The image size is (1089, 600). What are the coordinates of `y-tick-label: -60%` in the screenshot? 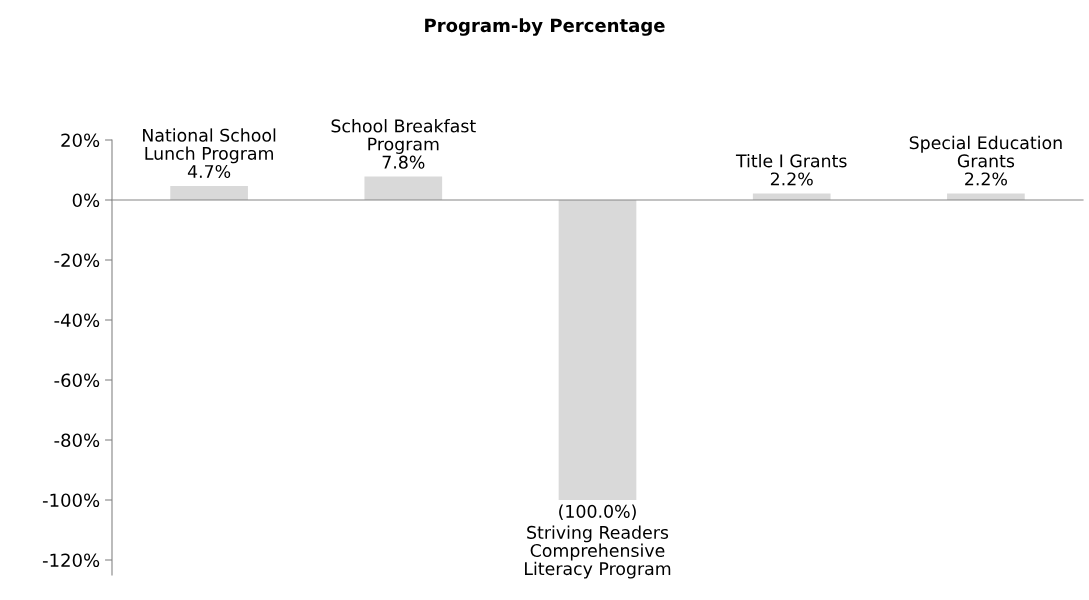 It's located at (77, 380).